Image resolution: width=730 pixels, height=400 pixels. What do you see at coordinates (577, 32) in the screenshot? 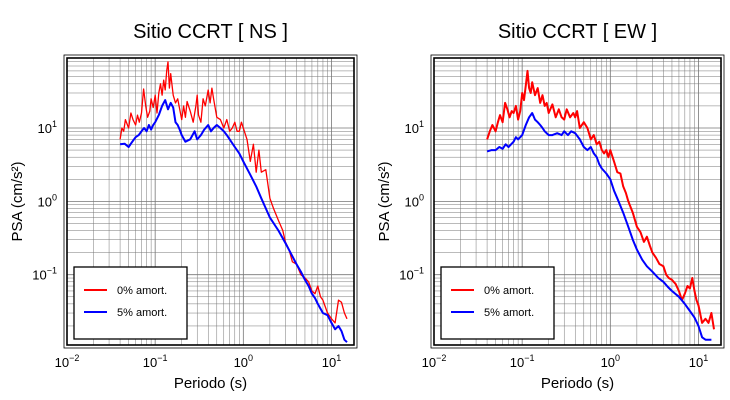
I see `chart-title: Sitio CCRT [ EW ]` at bounding box center [577, 32].